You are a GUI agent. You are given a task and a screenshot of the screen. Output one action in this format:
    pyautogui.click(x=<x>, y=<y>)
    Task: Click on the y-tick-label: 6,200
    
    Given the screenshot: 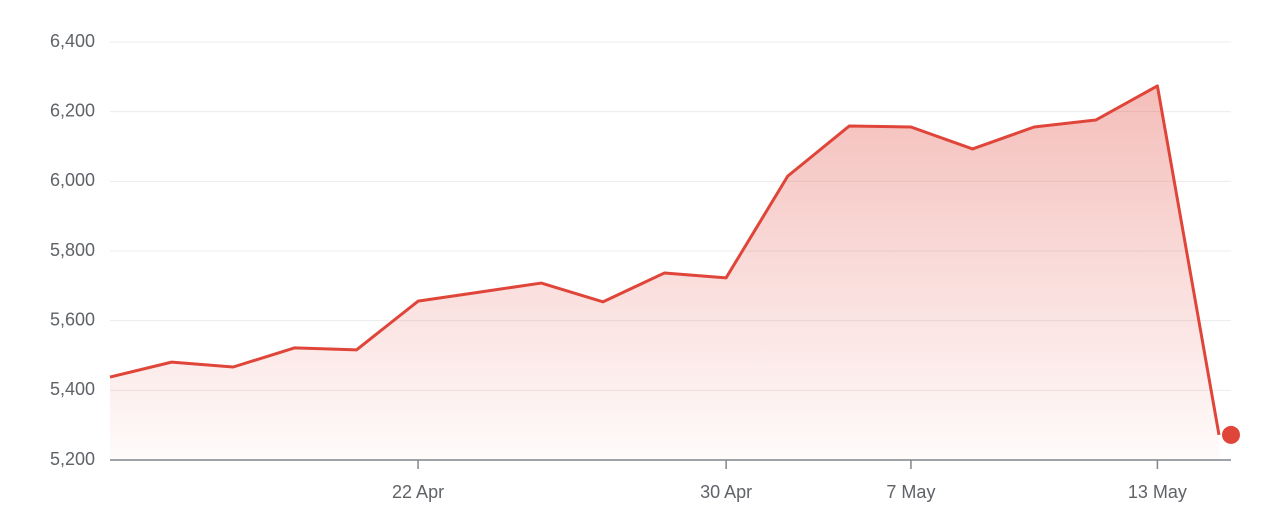 What is the action you would take?
    pyautogui.click(x=72, y=110)
    